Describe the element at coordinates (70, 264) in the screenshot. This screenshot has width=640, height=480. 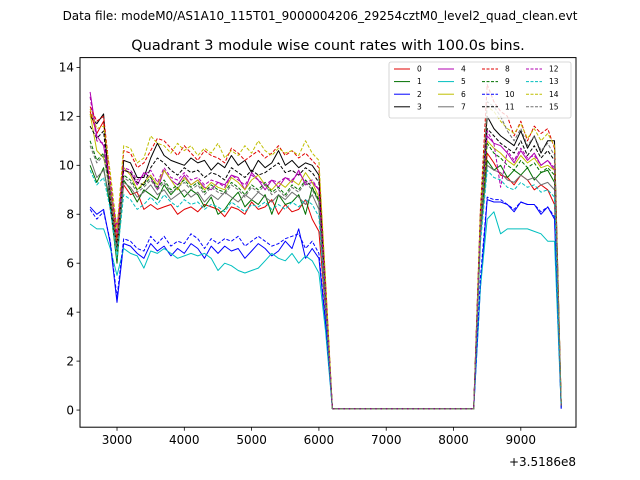
I see `y-tick-label: 6` at that location.